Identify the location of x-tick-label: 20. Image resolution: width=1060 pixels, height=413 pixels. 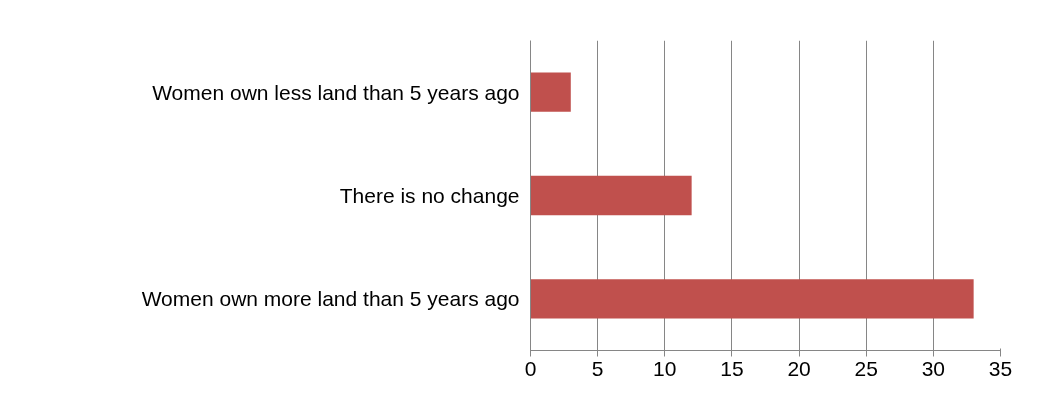
(799, 368).